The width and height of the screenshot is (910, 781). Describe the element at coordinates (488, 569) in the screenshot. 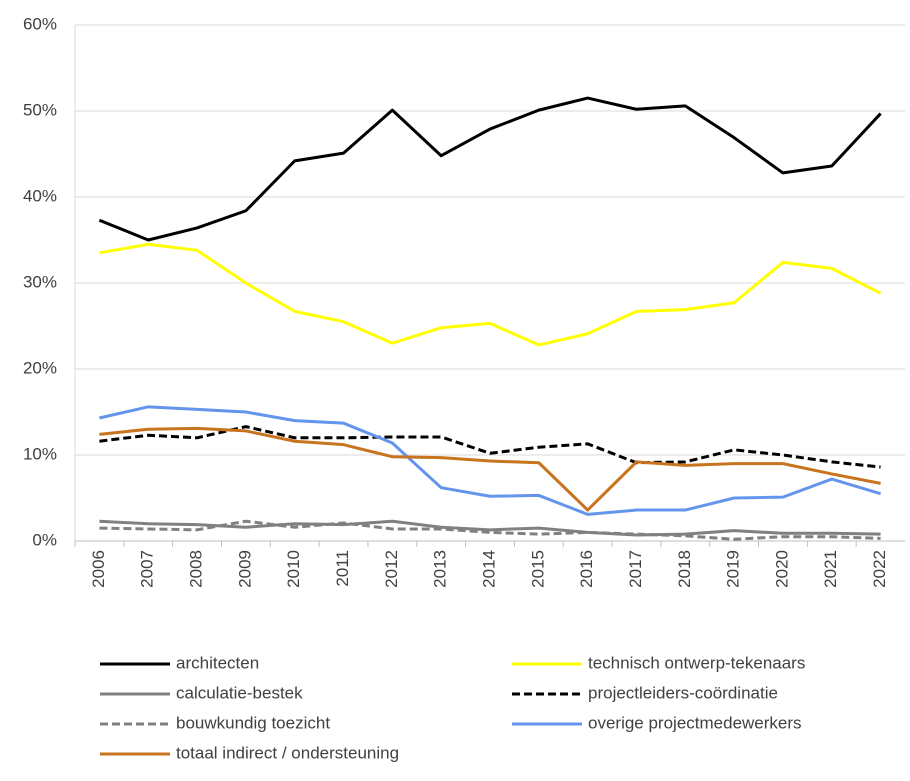

I see `x-tick-label: 2014` at that location.